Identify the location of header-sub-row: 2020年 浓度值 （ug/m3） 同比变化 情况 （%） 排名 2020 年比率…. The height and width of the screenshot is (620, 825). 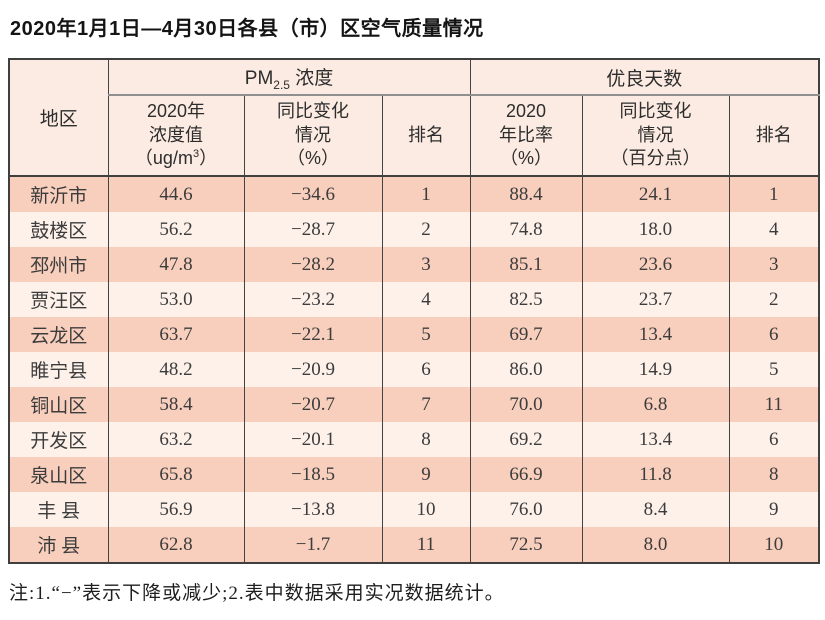
(414, 135).